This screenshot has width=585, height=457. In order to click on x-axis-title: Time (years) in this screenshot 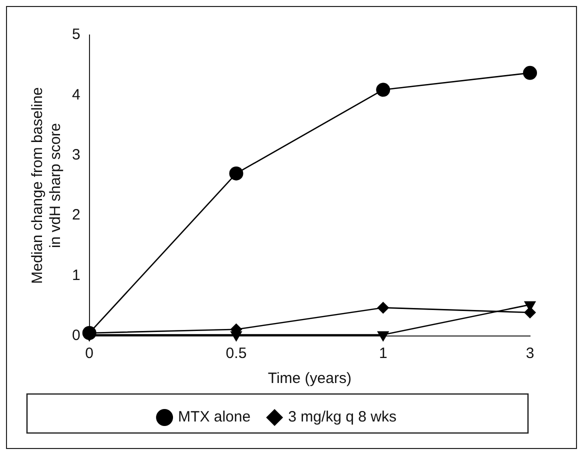, I will do `click(310, 379)`.